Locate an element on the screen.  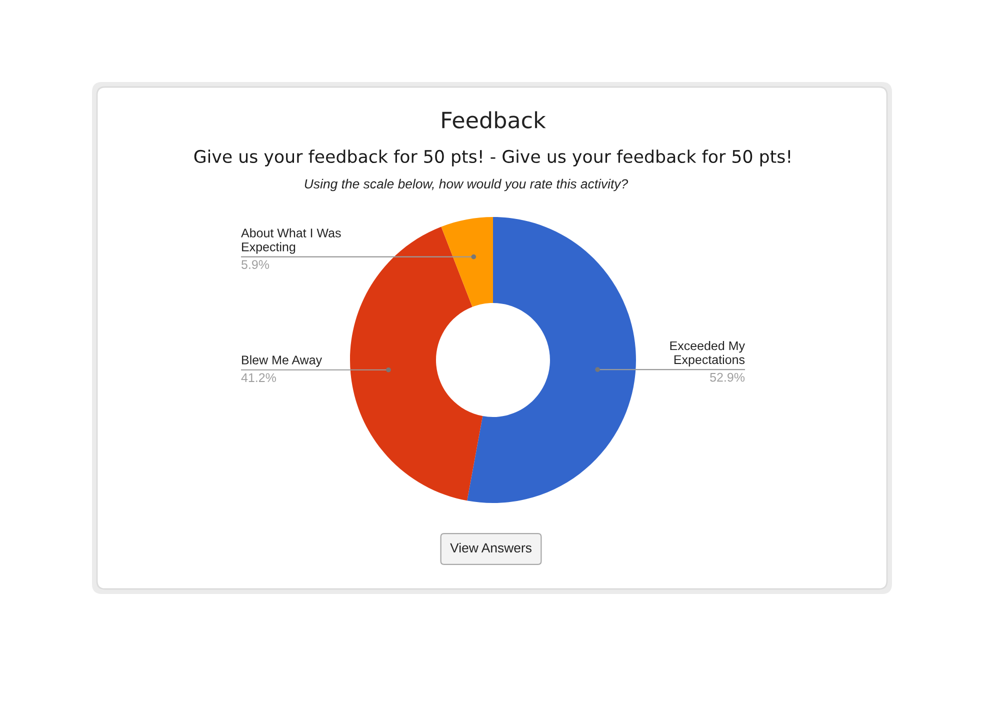
chart-title: Feedback is located at coordinates (494, 119).